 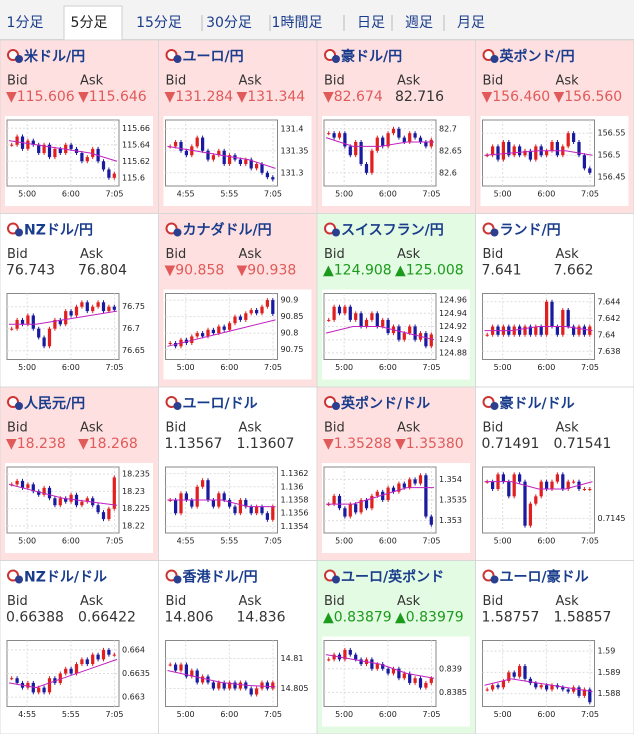 I want to click on tab: 1分足, so click(x=25, y=23).